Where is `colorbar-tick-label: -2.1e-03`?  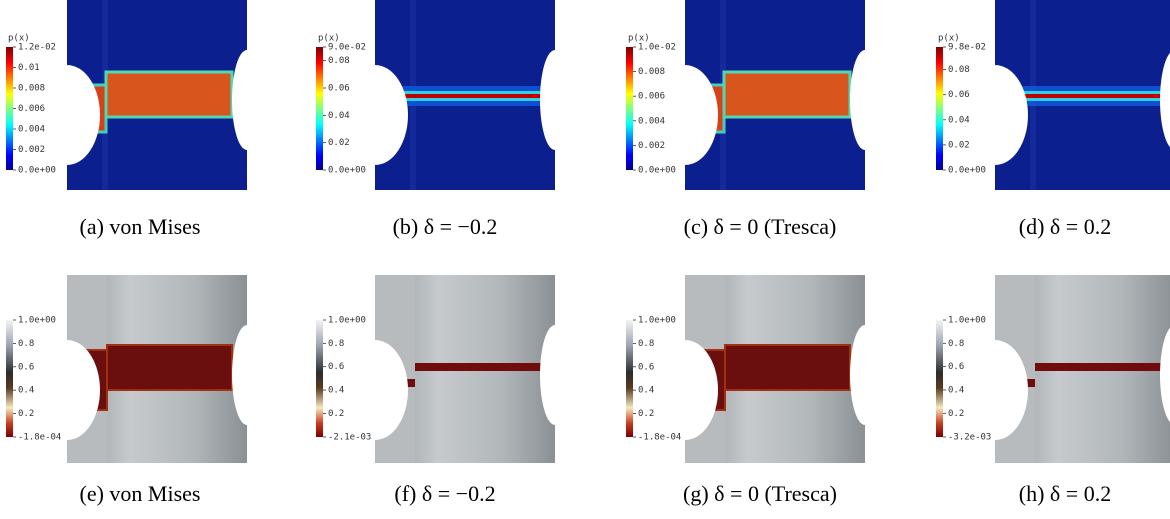 colorbar-tick-label: -2.1e-03 is located at coordinates (349, 438).